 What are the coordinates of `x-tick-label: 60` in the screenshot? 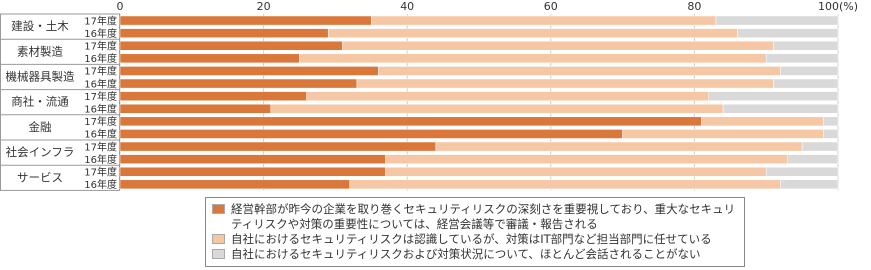 It's located at (551, 6).